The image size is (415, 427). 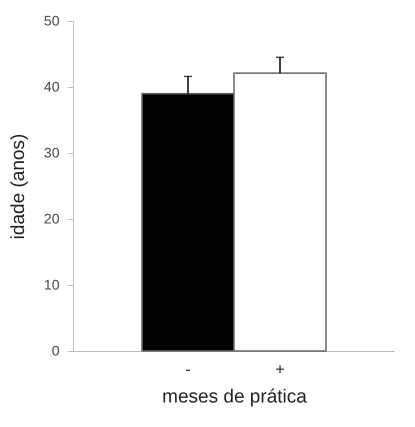 What do you see at coordinates (18, 187) in the screenshot?
I see `y-axis-title: idade (anos)` at bounding box center [18, 187].